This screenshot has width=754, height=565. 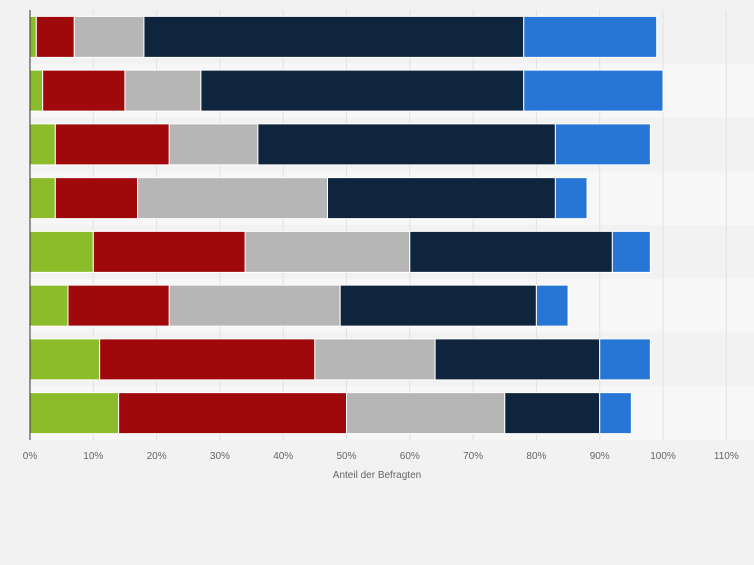 I want to click on x-tick-label: 10%, so click(x=93, y=456).